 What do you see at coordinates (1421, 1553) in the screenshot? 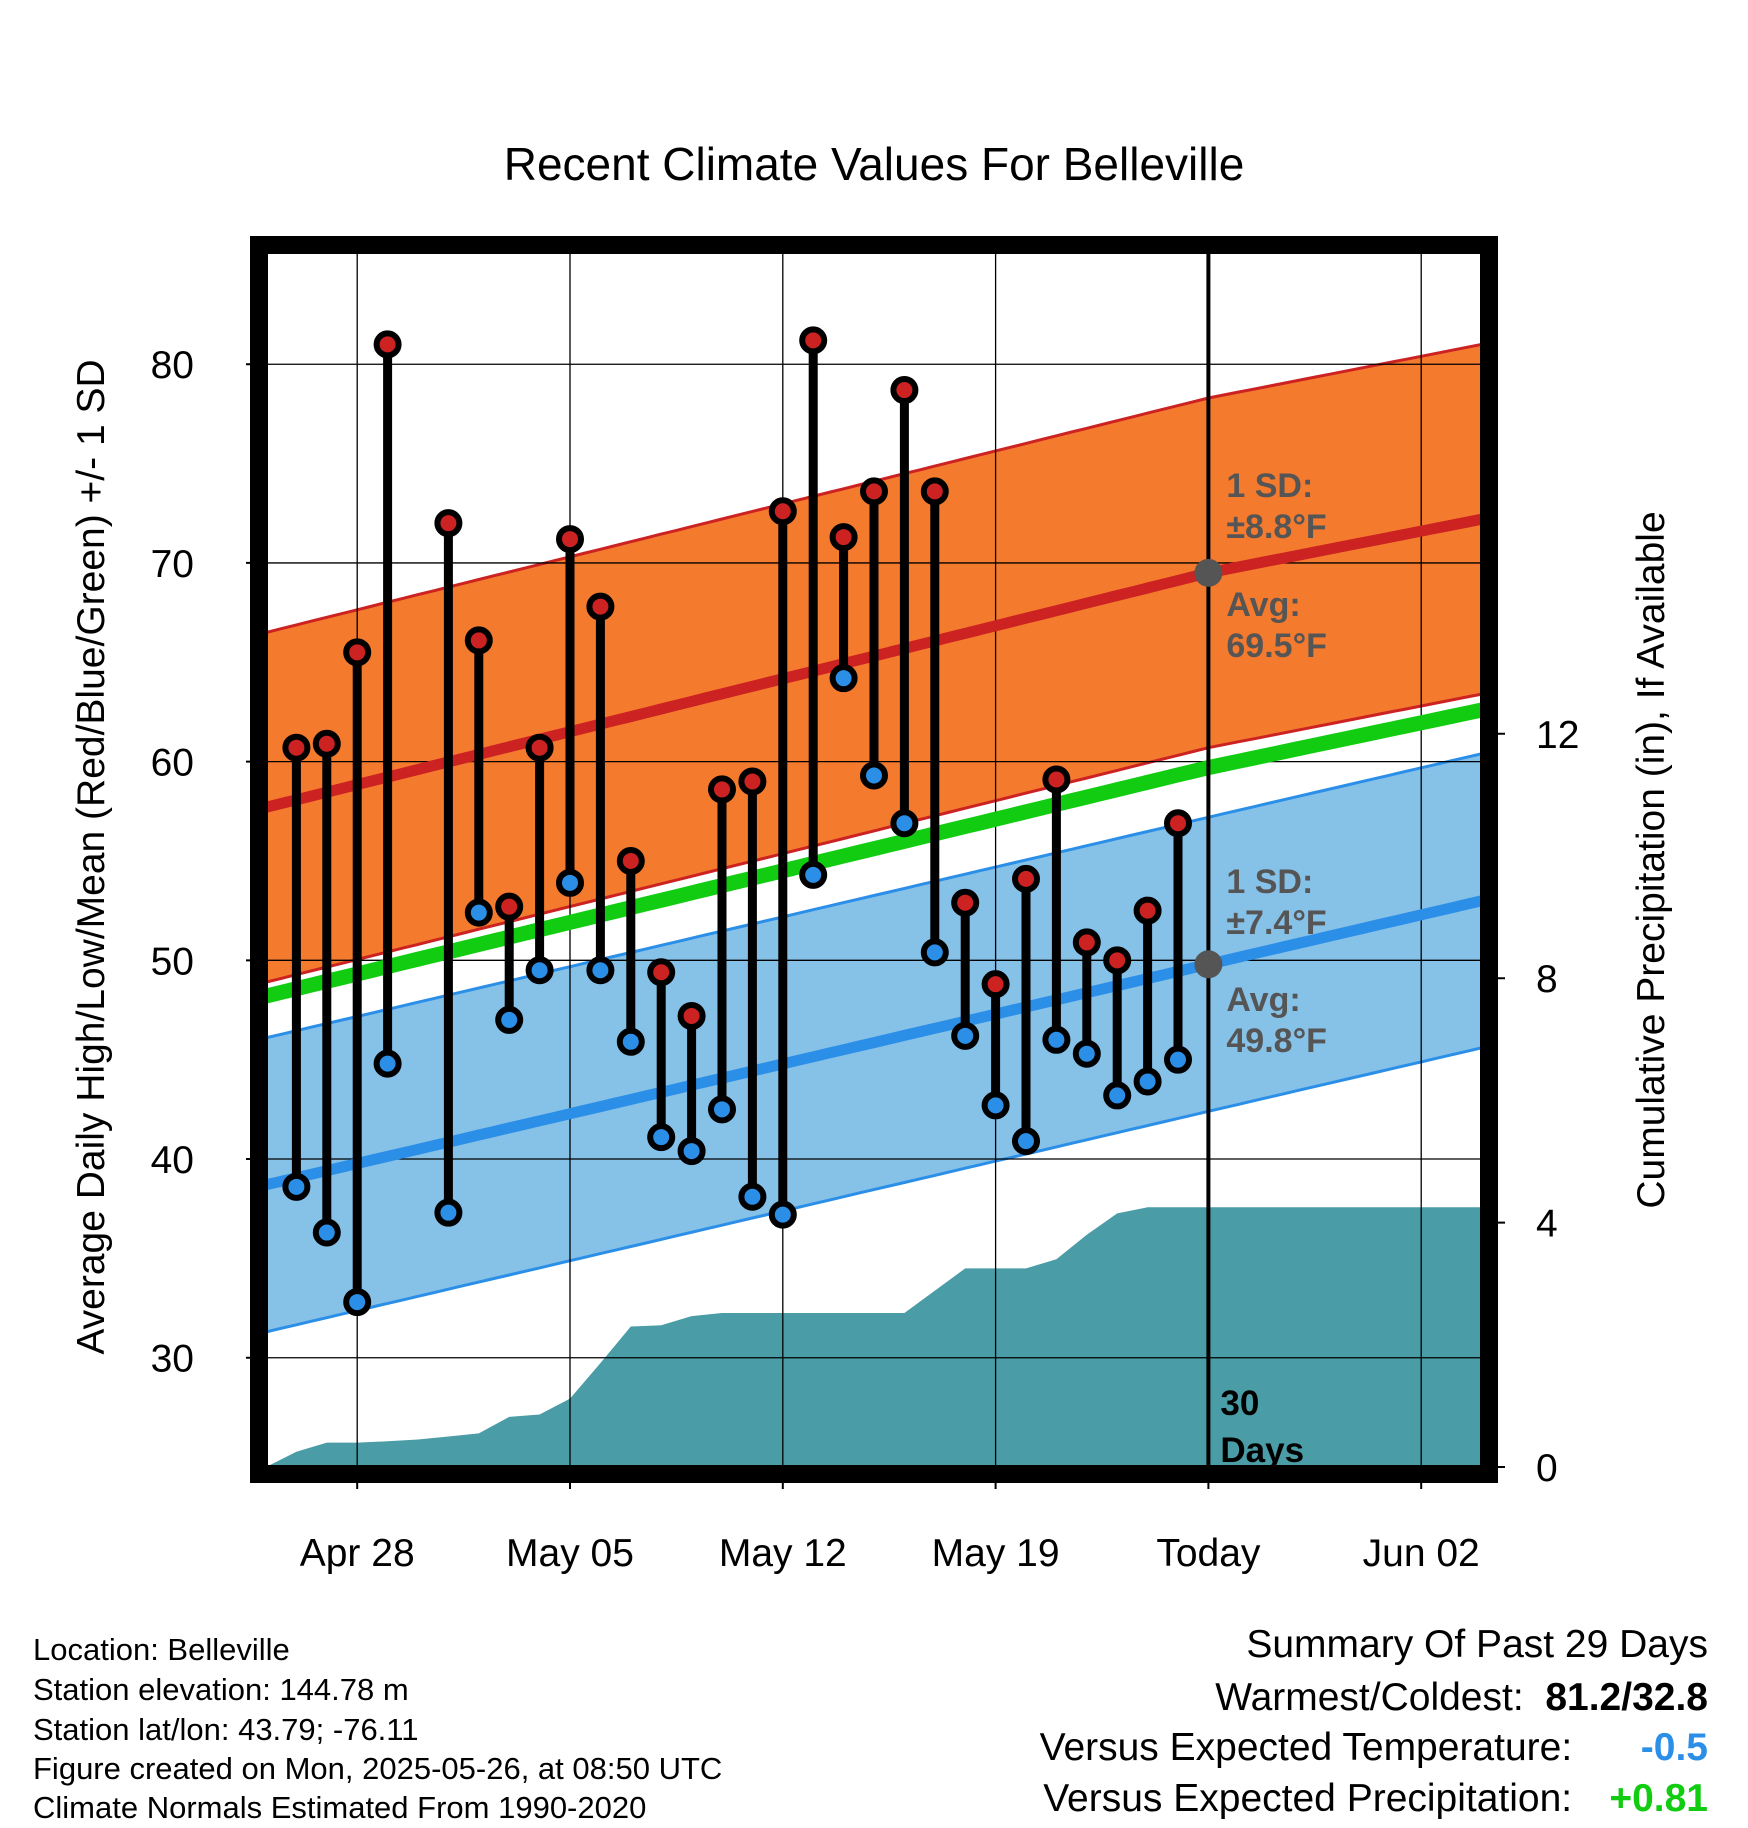
I see `x-tick-label: Jun 02` at bounding box center [1421, 1553].